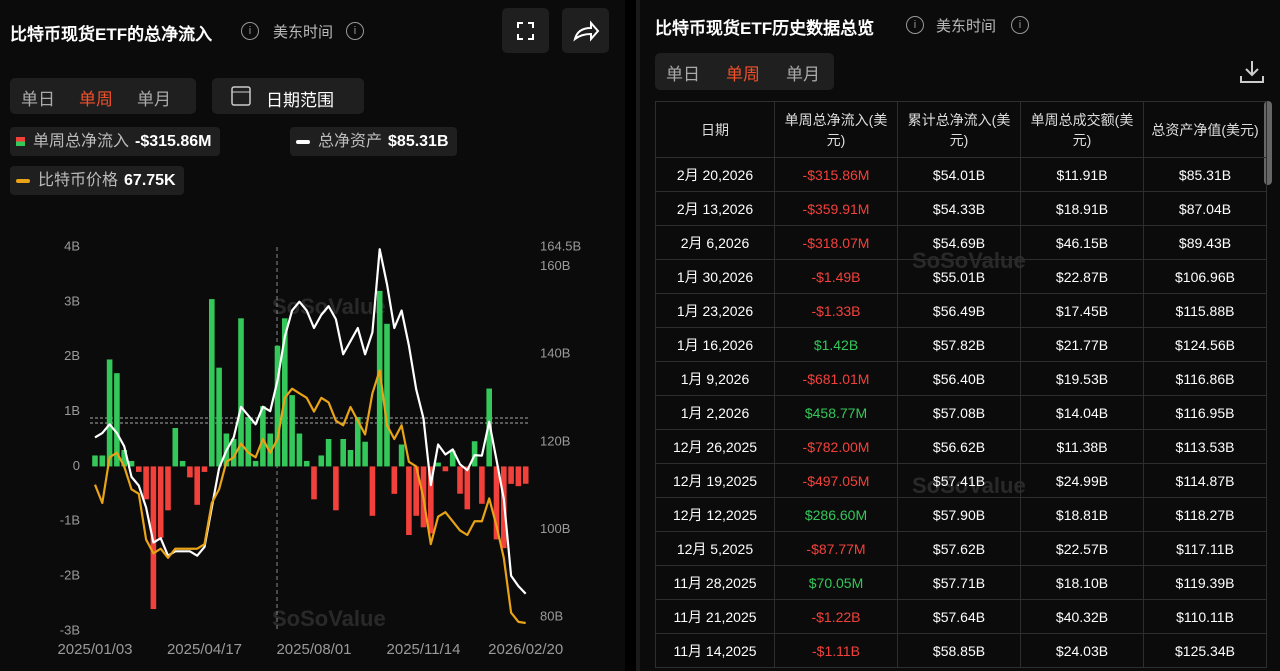  I want to click on table-cell: $18.10B, so click(1082, 582).